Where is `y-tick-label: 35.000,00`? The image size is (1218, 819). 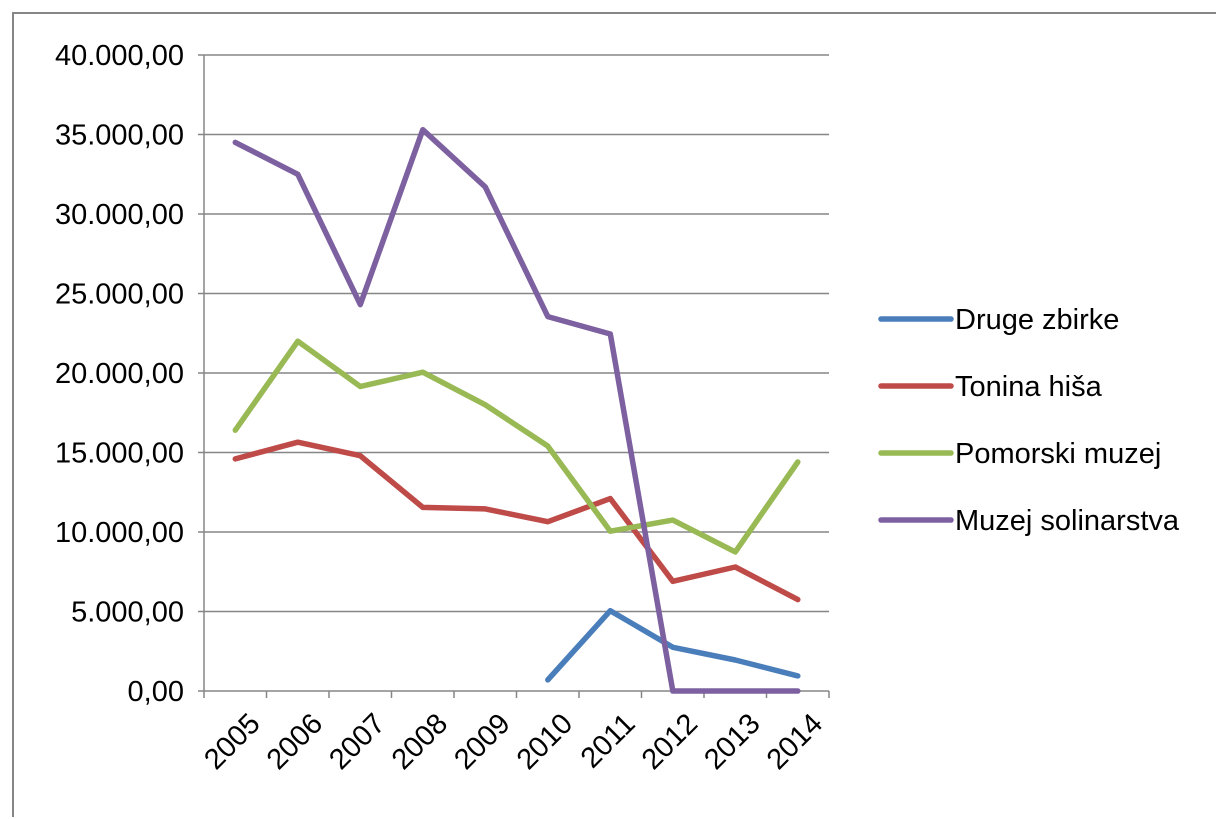
y-tick-label: 35.000,00 is located at coordinates (119, 136).